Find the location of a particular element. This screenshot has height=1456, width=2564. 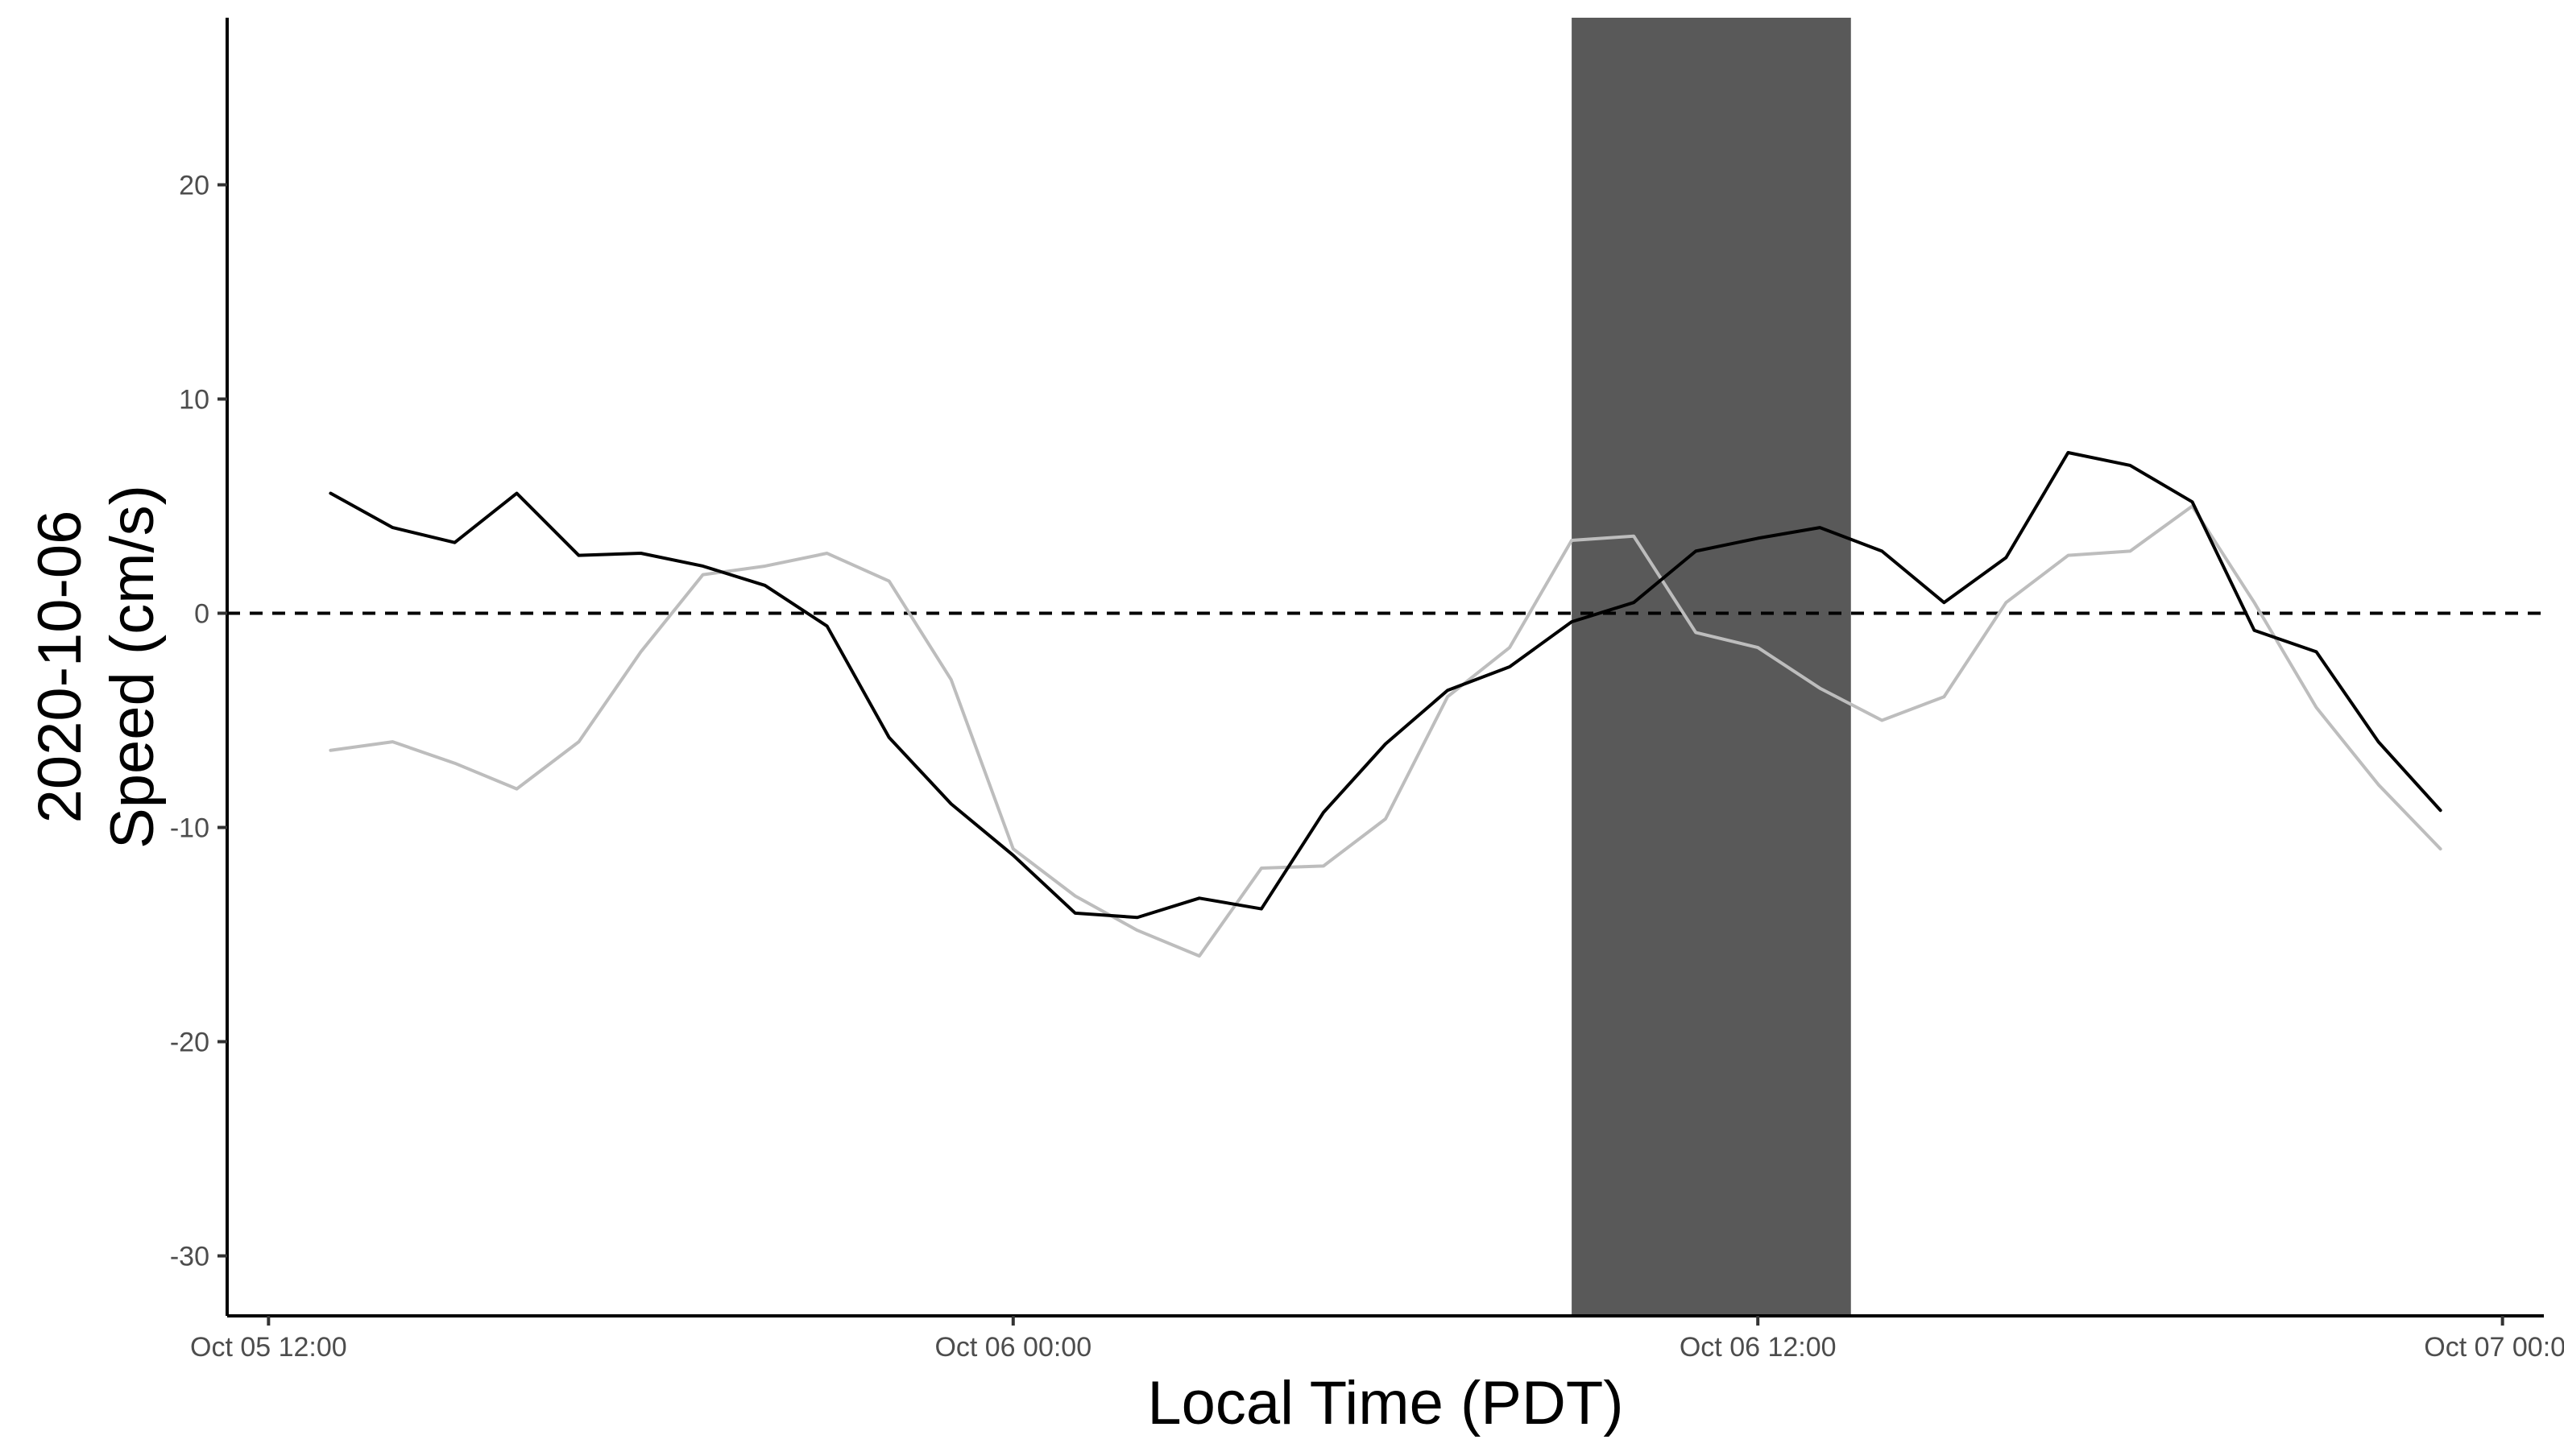

x-tick-label: Oct 05 12:00 is located at coordinates (268, 1347).